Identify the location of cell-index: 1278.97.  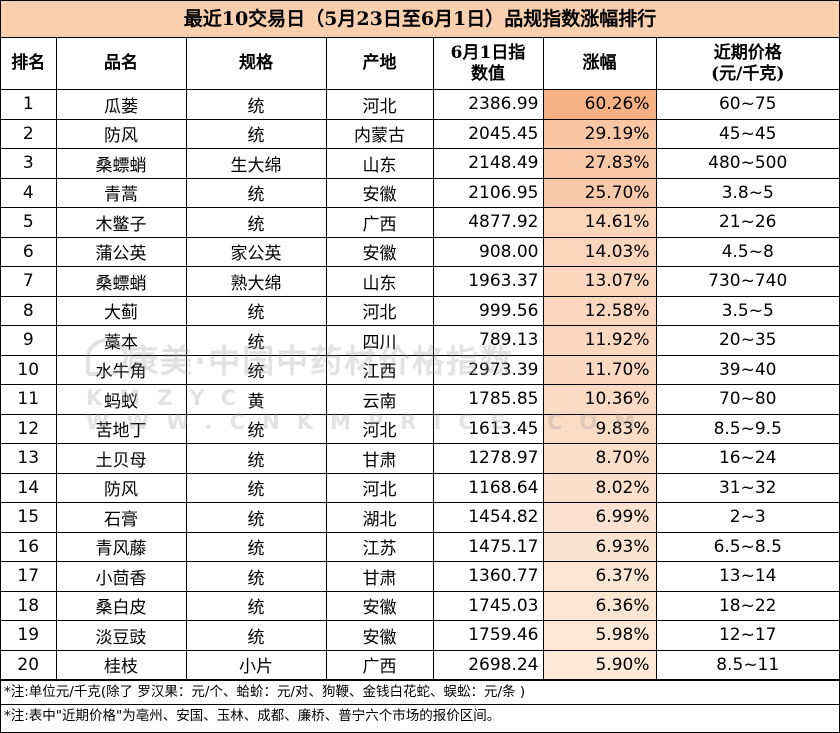
(488, 458).